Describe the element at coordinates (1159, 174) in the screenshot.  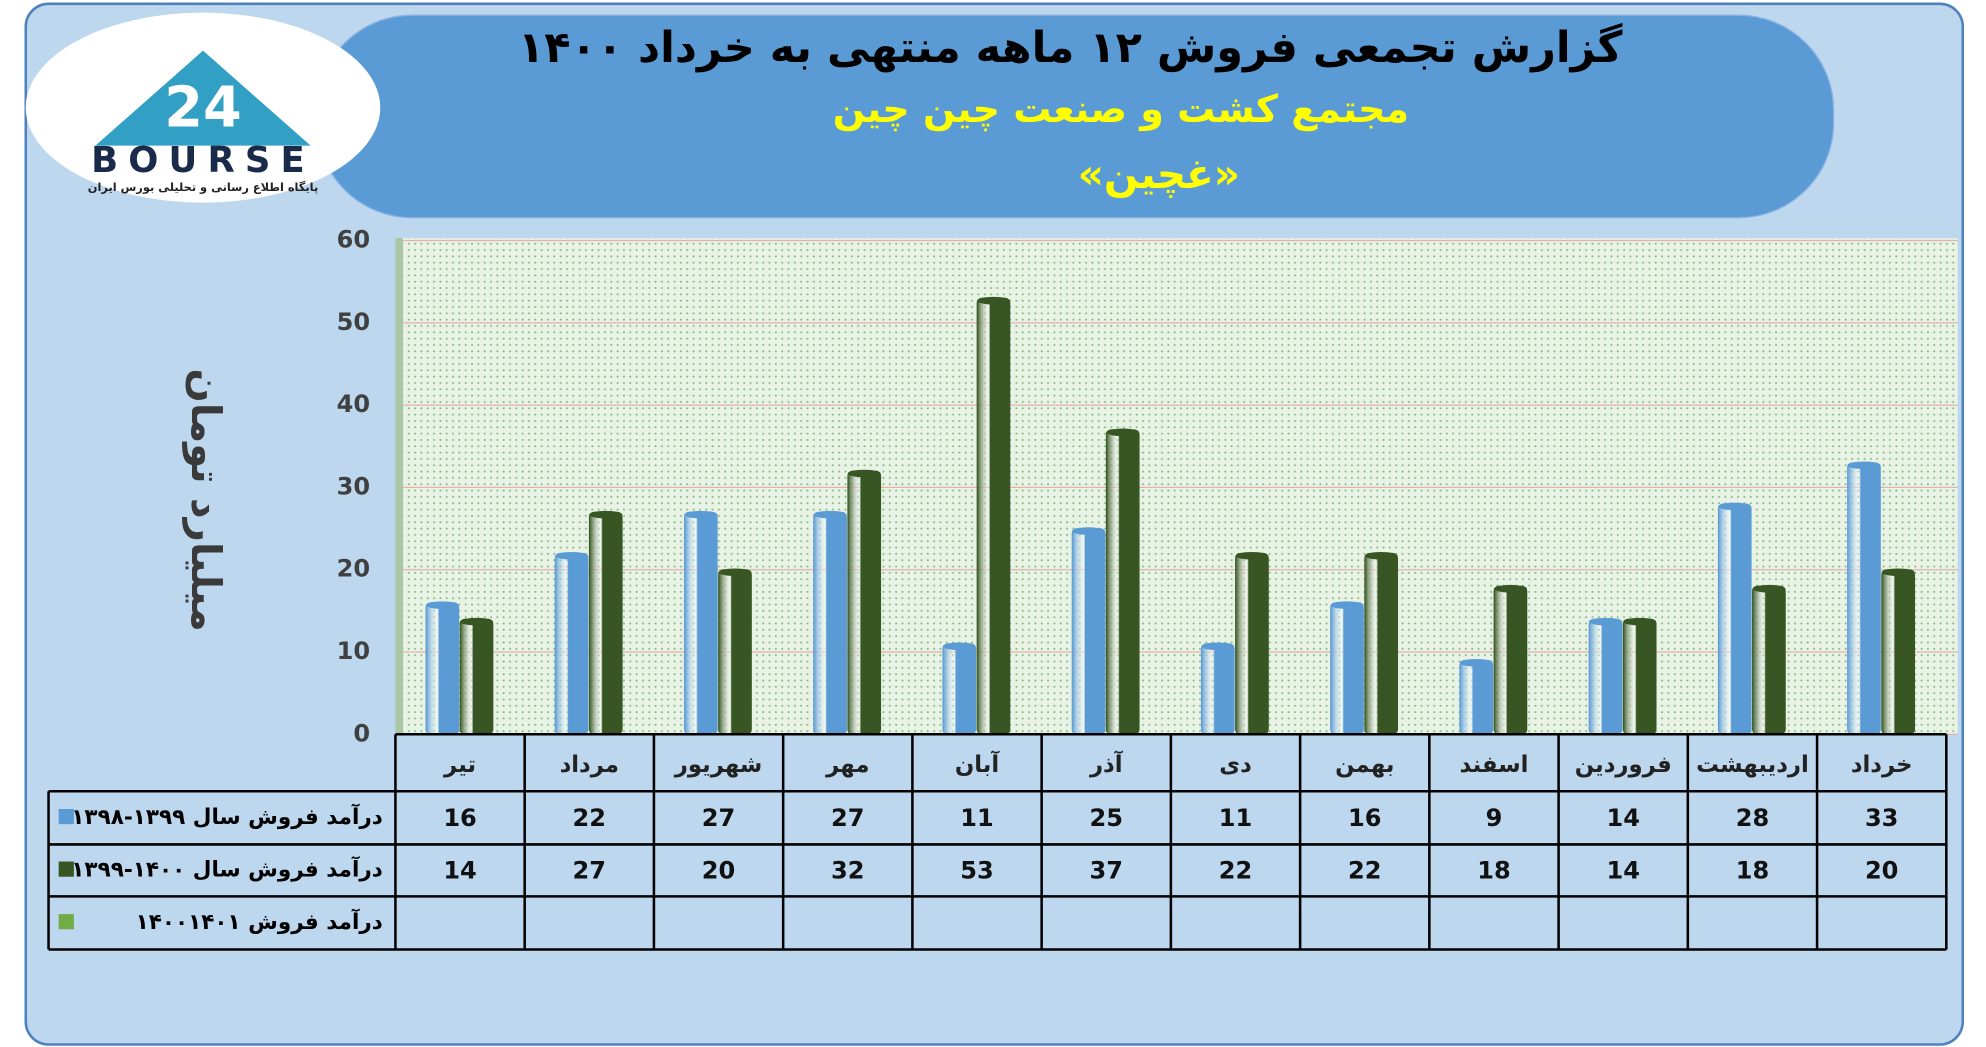
I see `chart-symbol: «غچین»` at that location.